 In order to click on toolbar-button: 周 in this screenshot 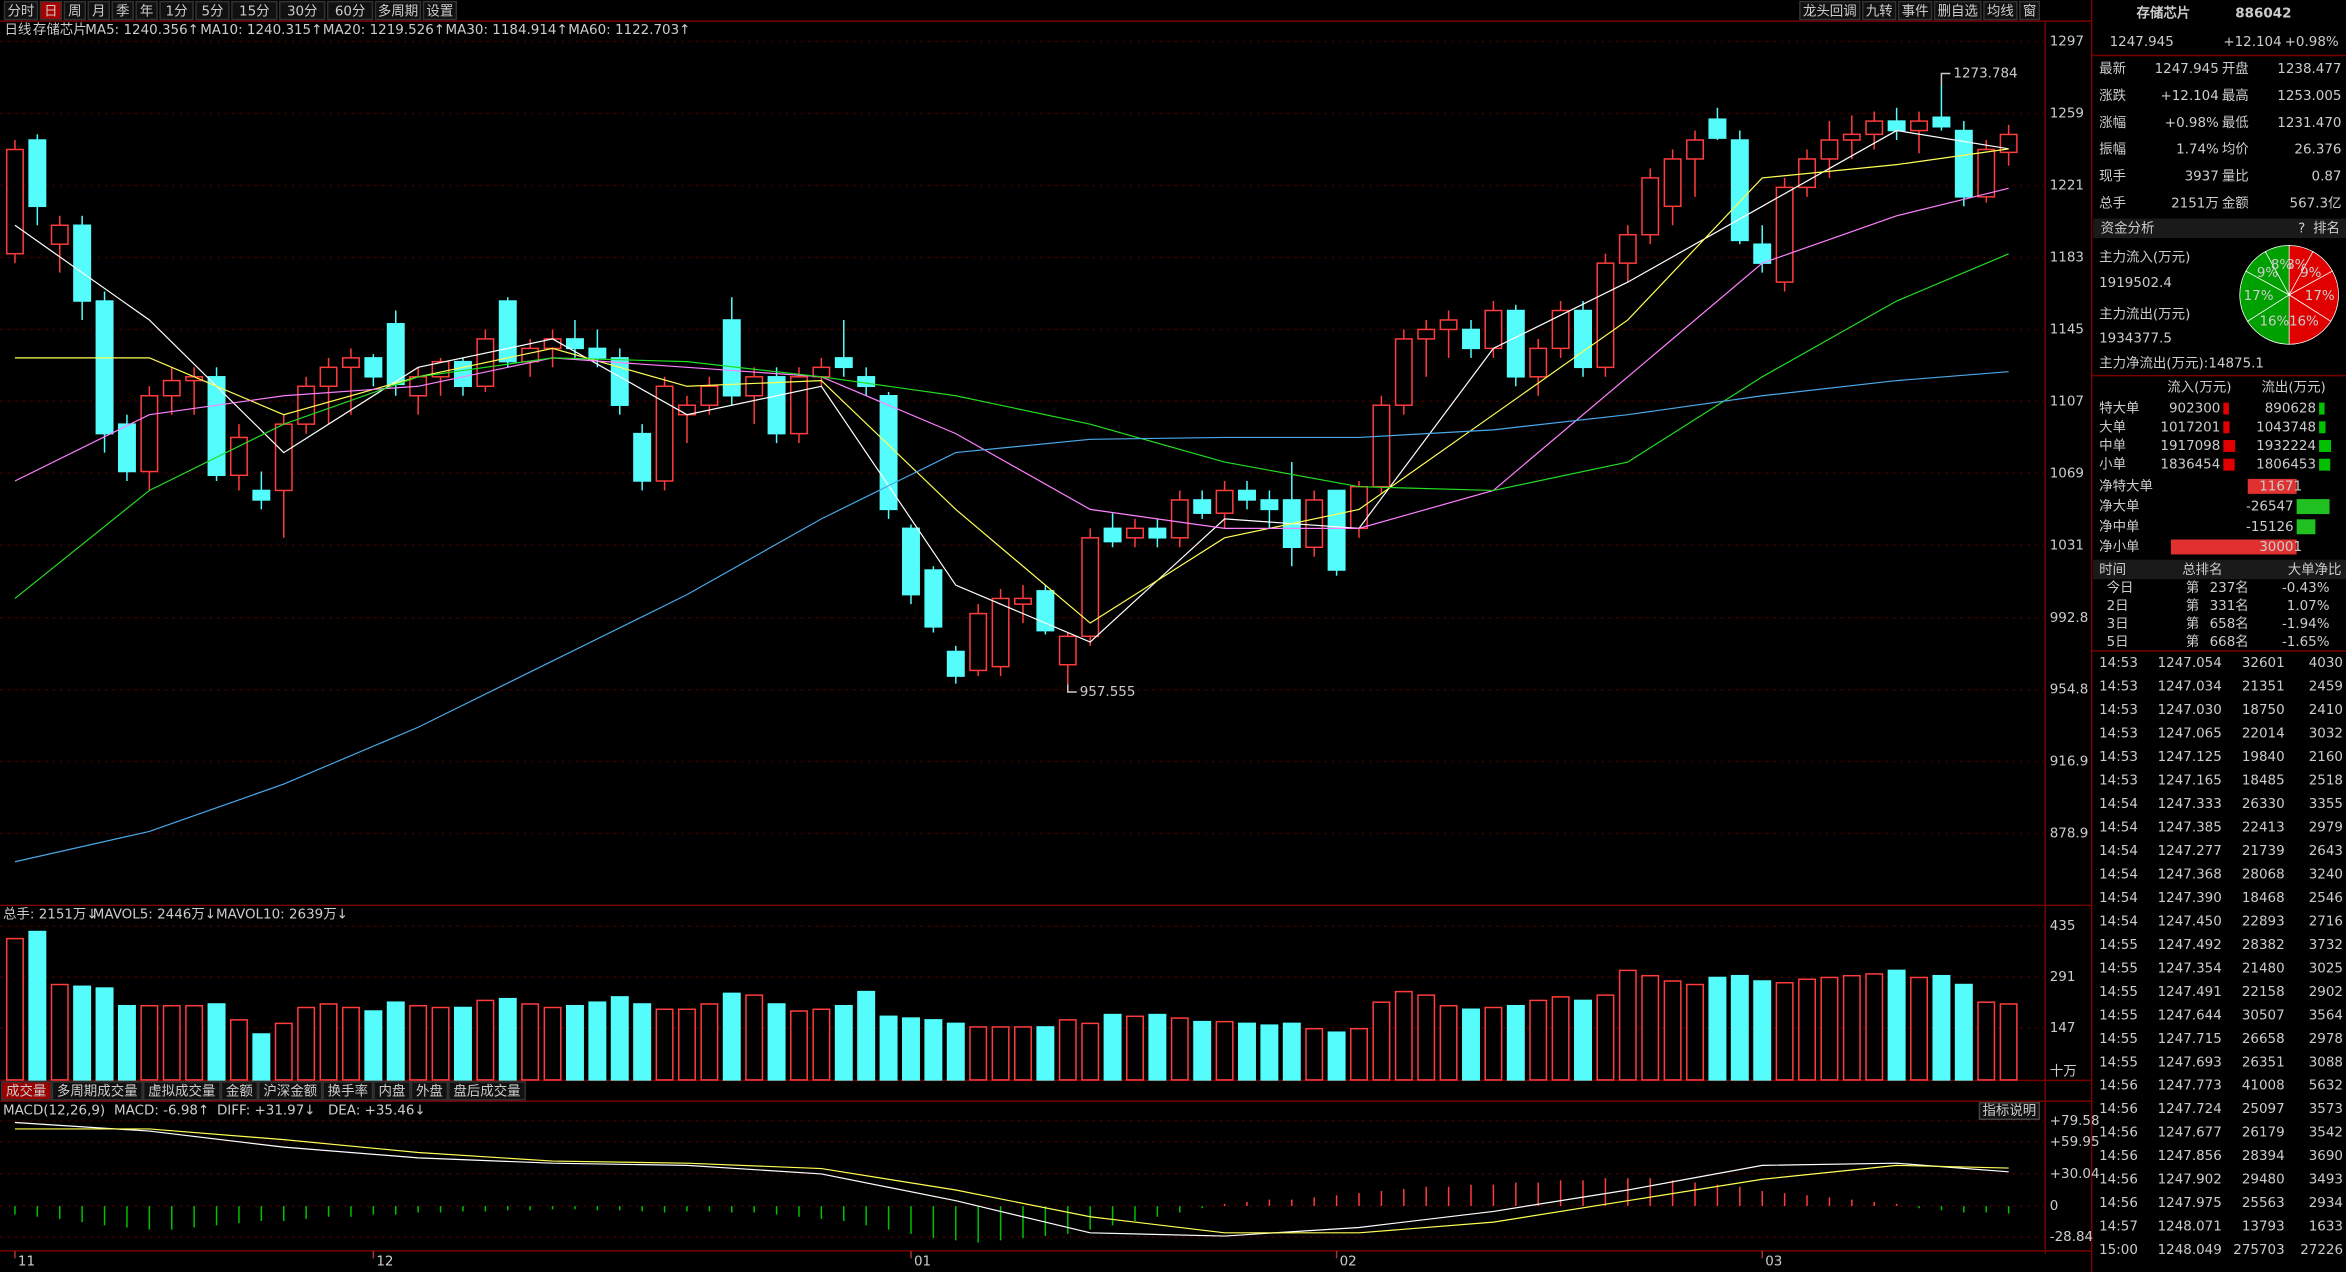, I will do `click(74, 11)`.